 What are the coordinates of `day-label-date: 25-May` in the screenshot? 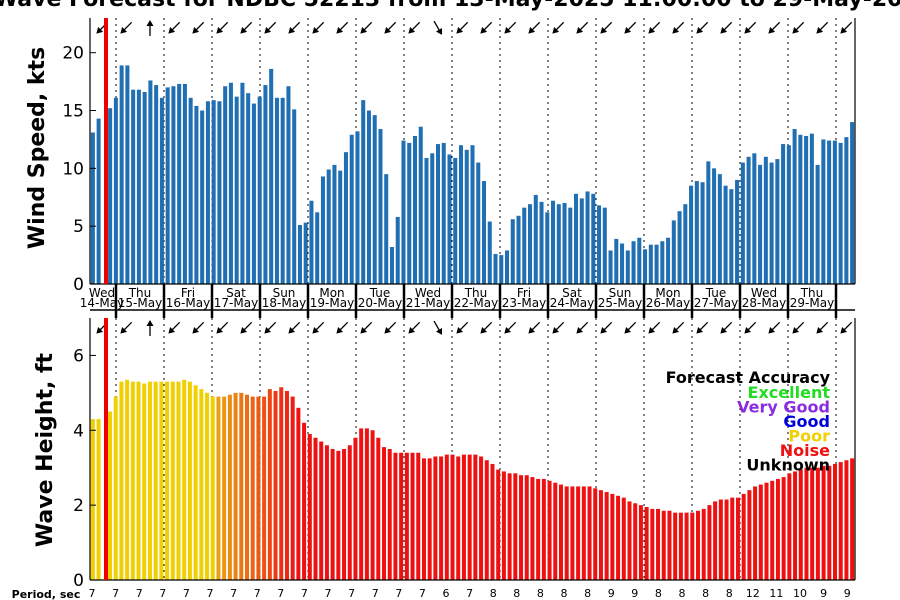 It's located at (620, 303).